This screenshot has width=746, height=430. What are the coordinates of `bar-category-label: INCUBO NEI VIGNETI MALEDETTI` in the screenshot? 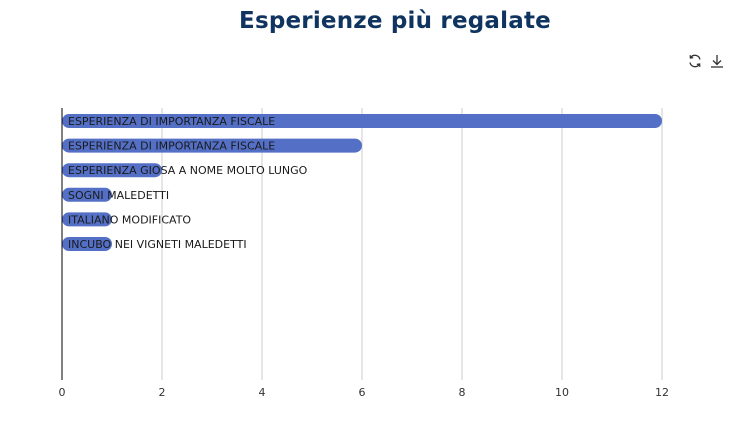 It's located at (157, 244).